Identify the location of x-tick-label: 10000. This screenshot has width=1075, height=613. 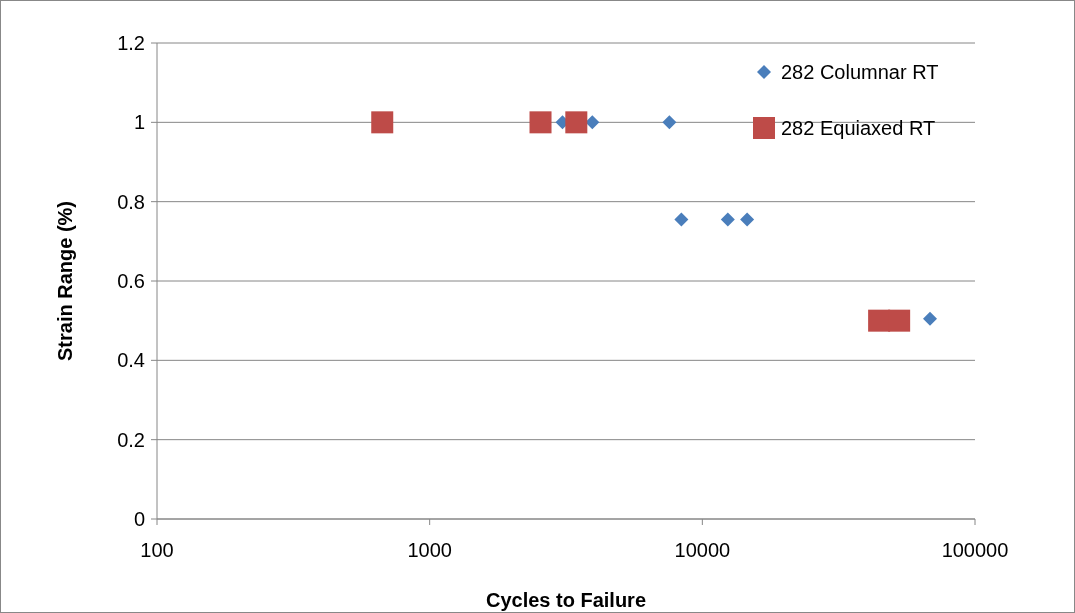
(702, 550).